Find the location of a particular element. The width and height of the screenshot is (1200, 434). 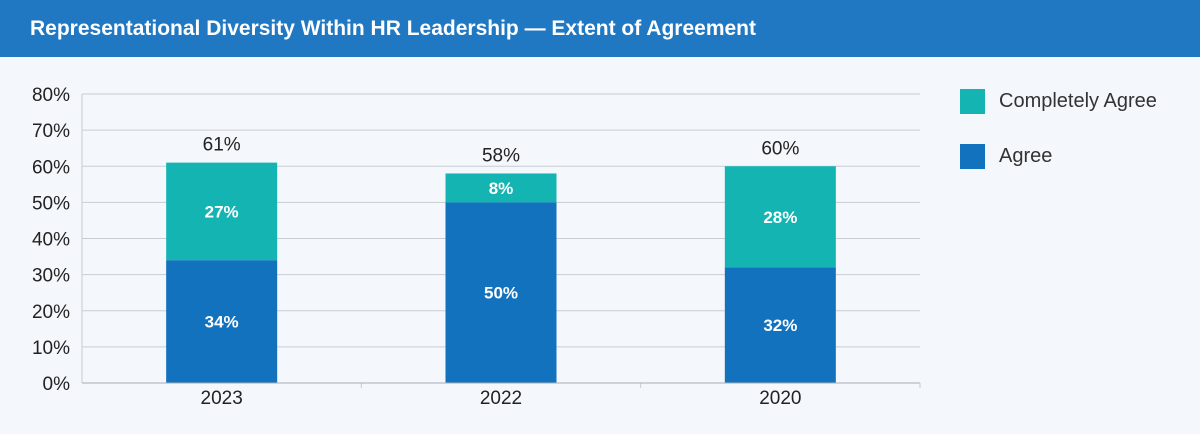

data-label-completely-agree-2022: 8% is located at coordinates (501, 188).